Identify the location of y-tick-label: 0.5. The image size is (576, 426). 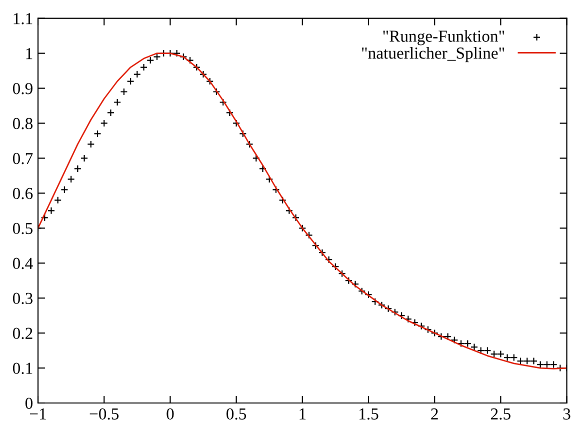
(22, 228).